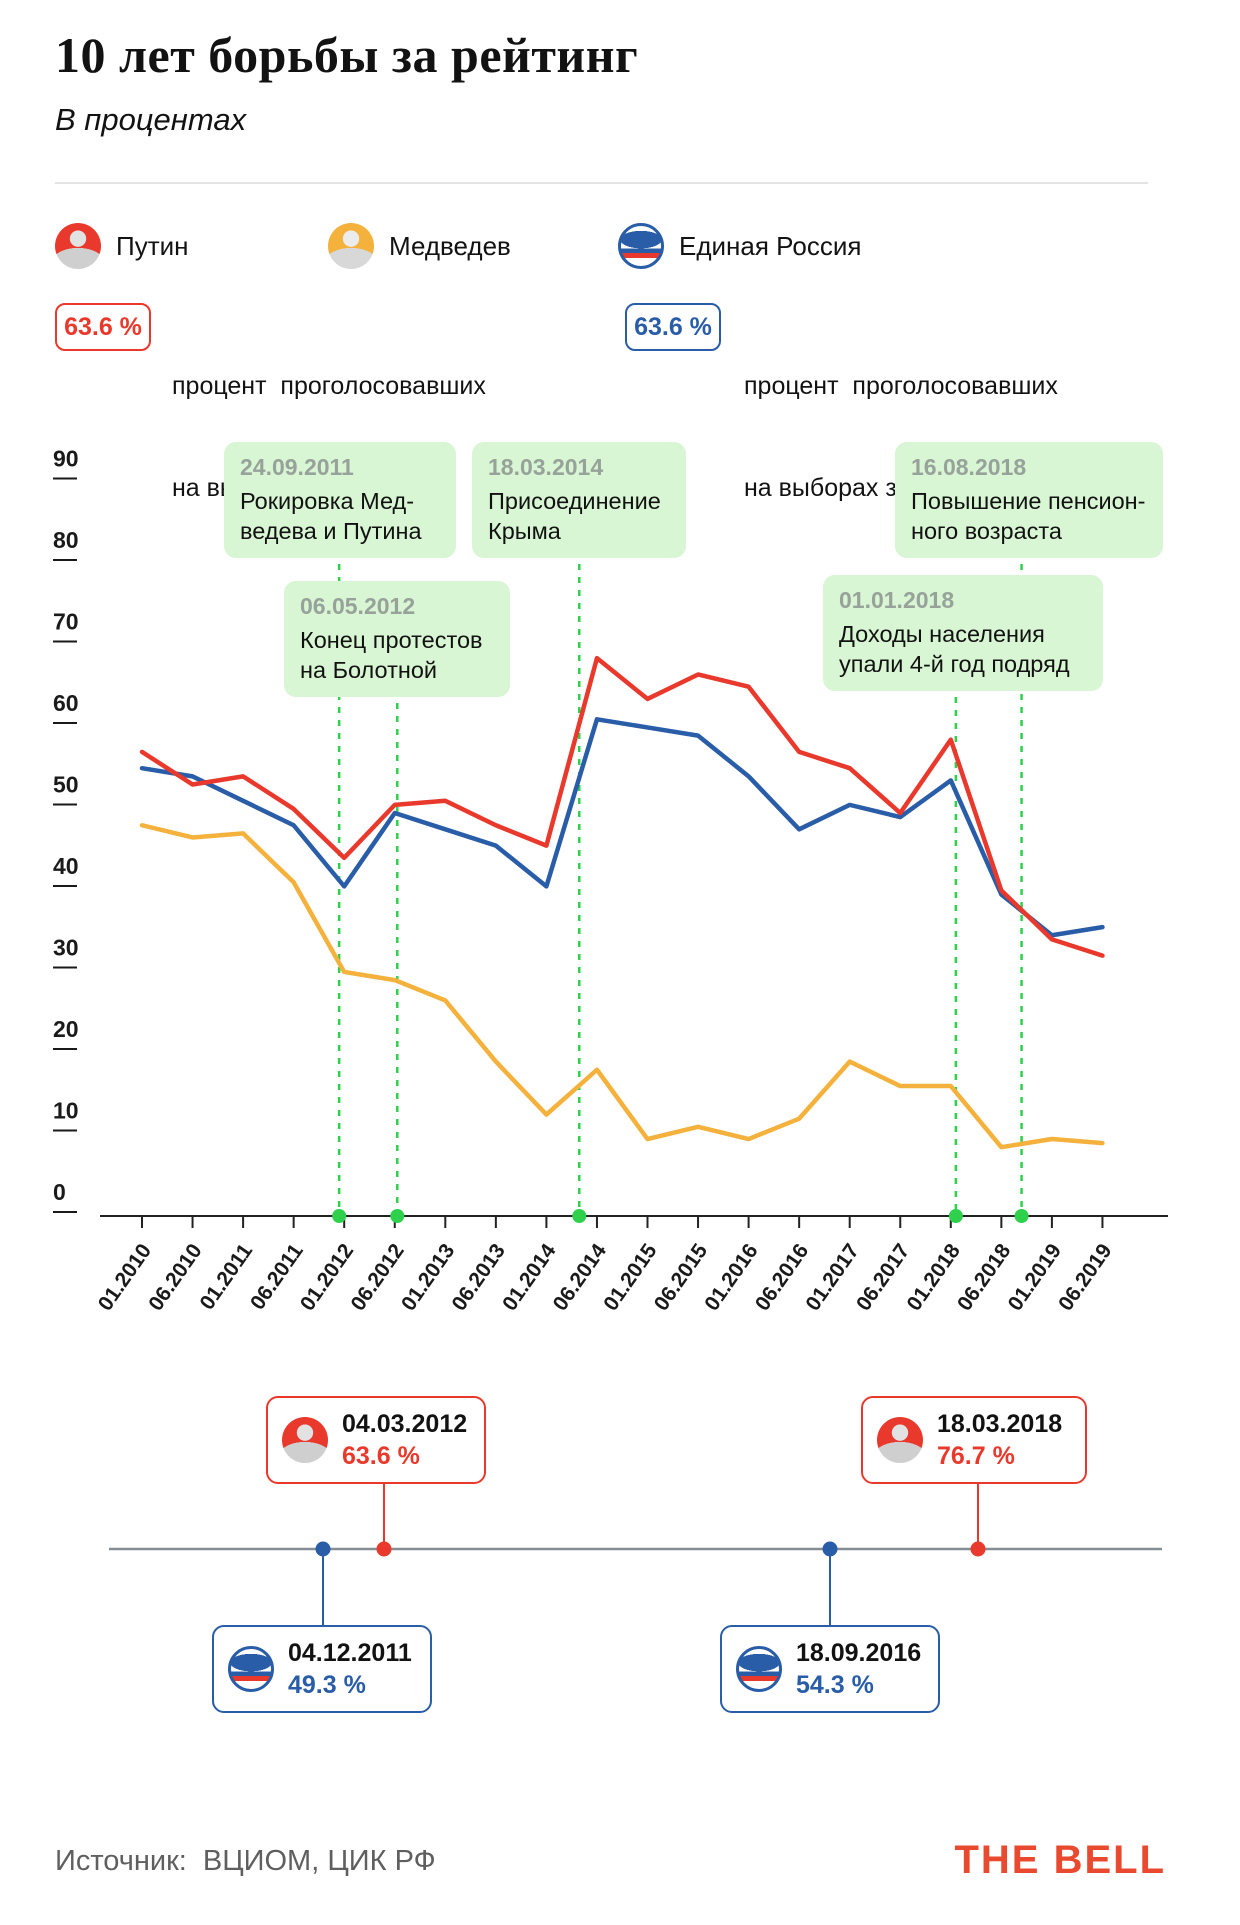 The width and height of the screenshot is (1240, 1925). What do you see at coordinates (680, 1216) in the screenshot?
I see `event-dots` at bounding box center [680, 1216].